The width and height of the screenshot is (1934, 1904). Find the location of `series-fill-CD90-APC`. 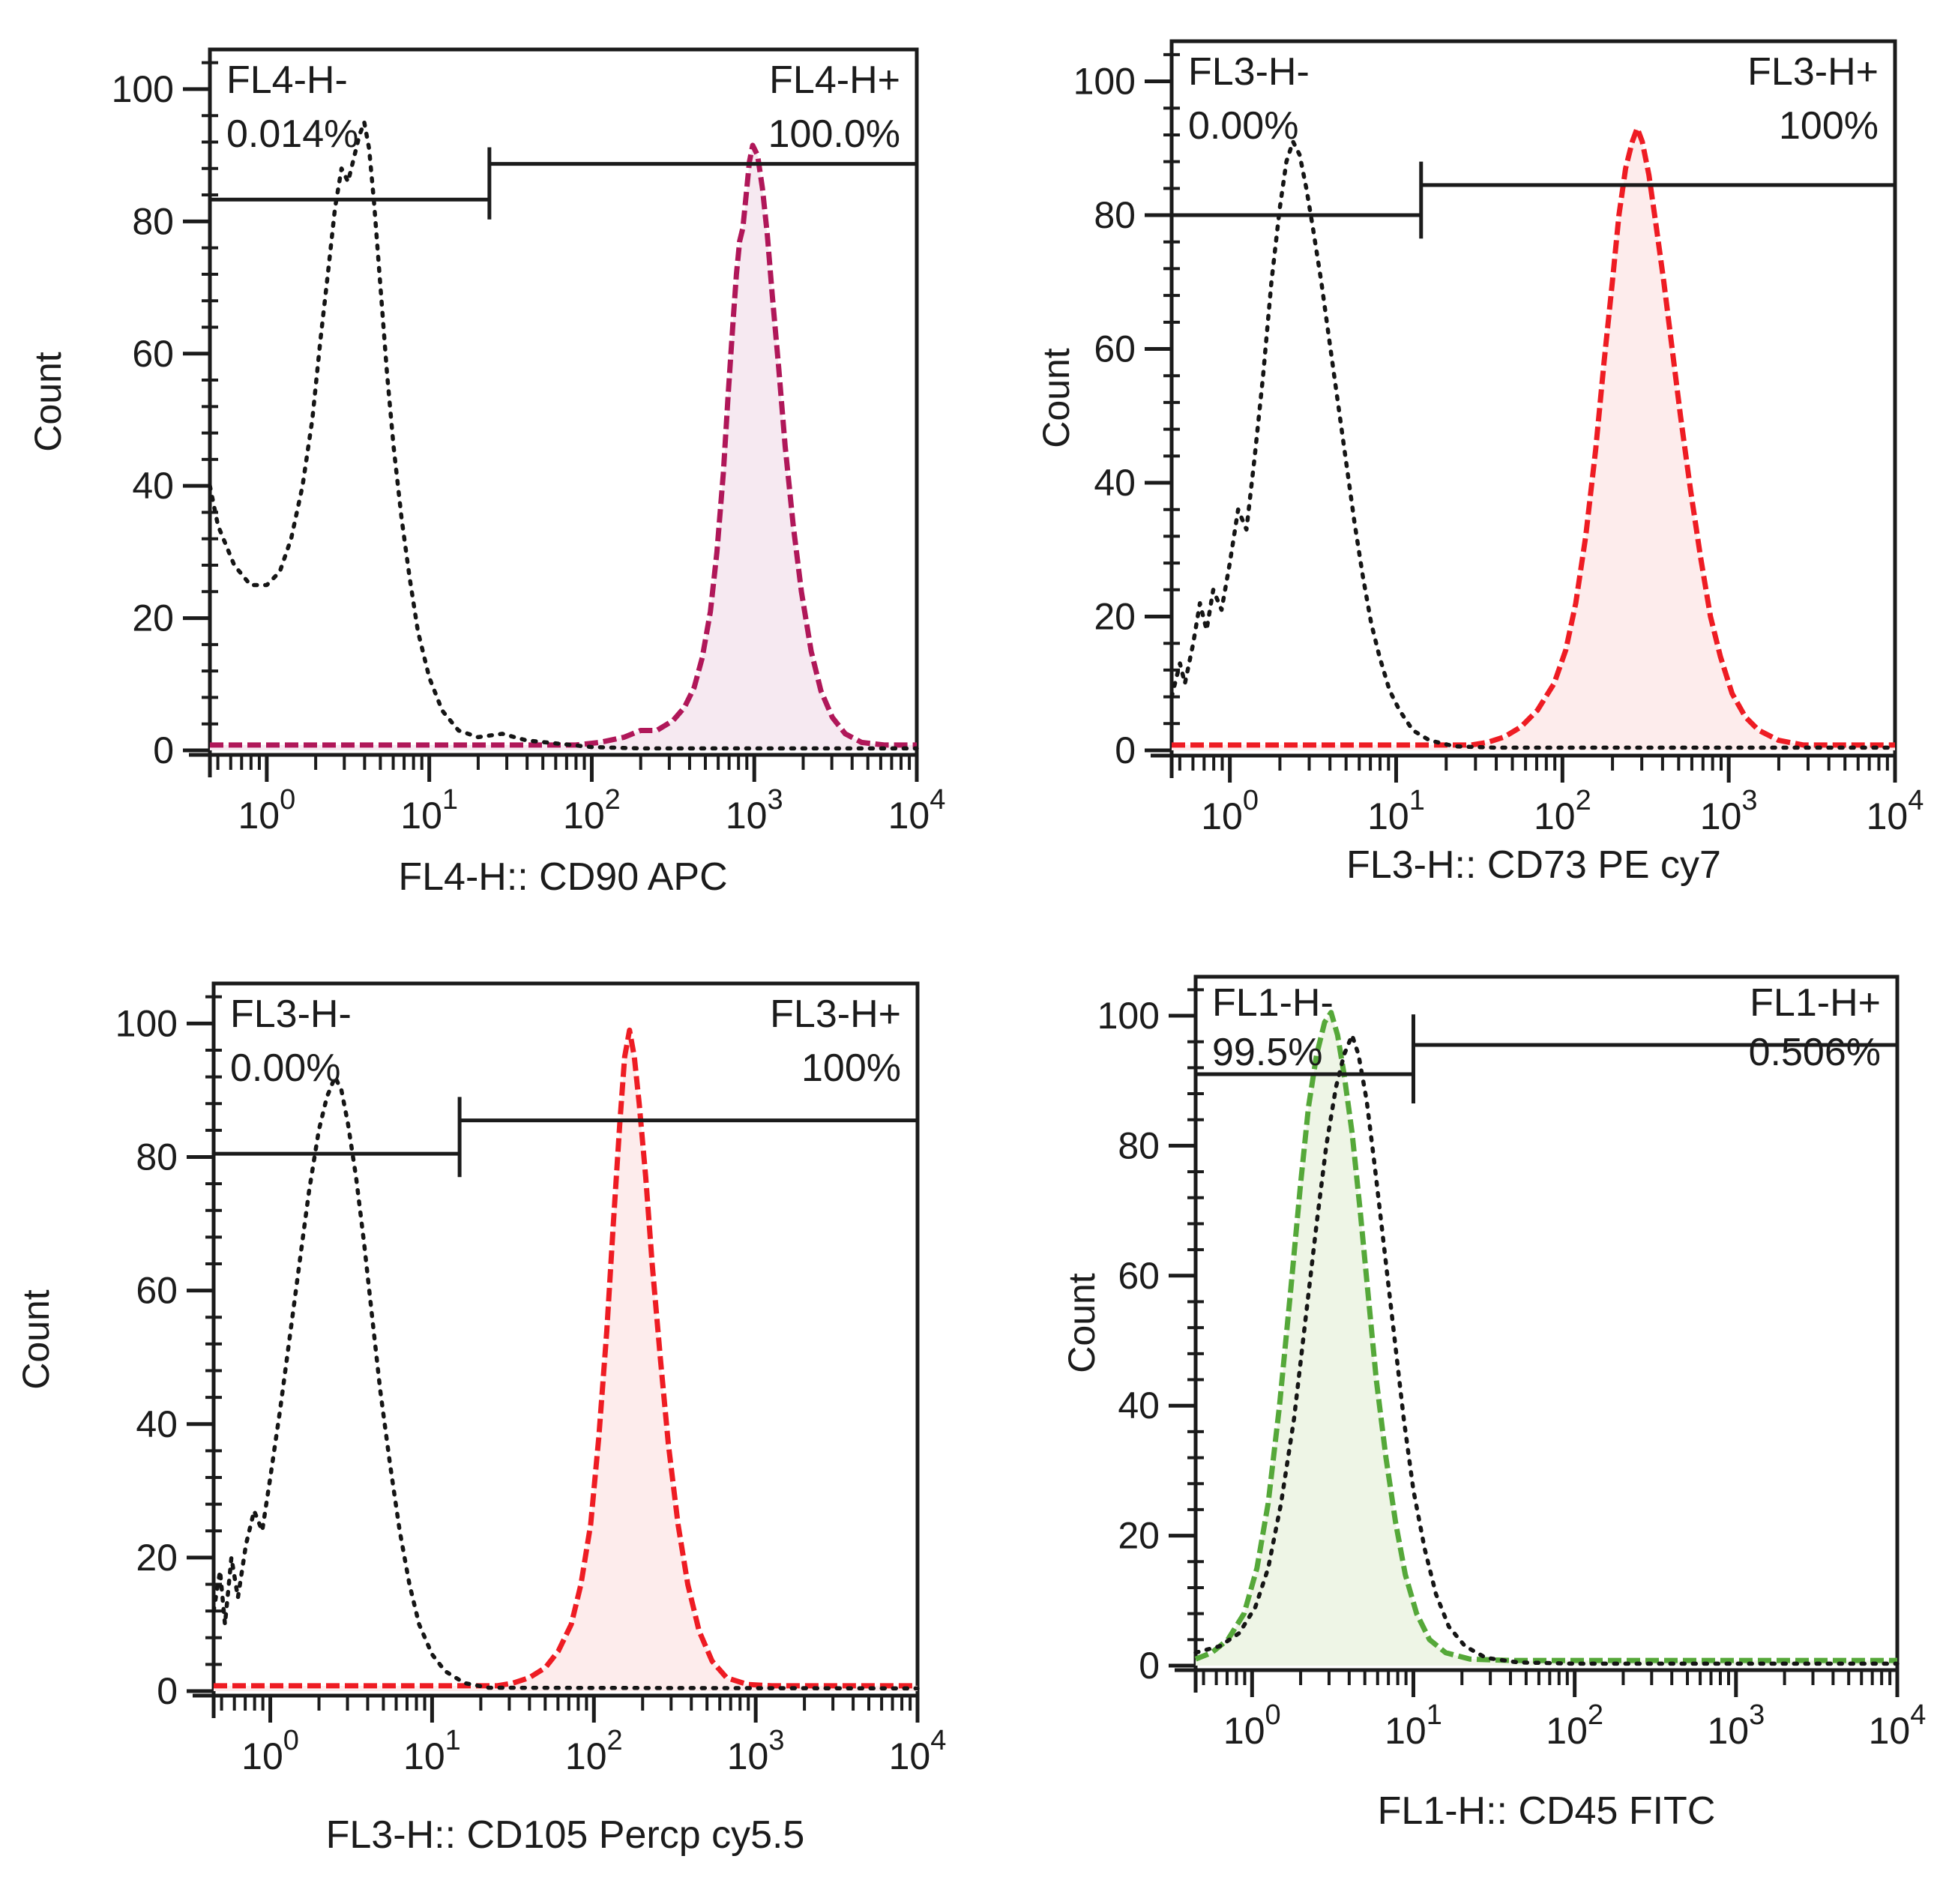

series-fill-CD90-APC is located at coordinates (563, 447).